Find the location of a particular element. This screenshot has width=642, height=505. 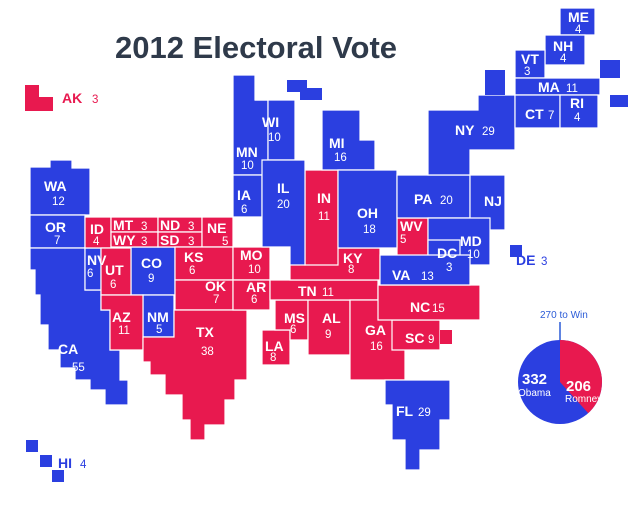

label-il-abbr: IL is located at coordinates (283, 188).